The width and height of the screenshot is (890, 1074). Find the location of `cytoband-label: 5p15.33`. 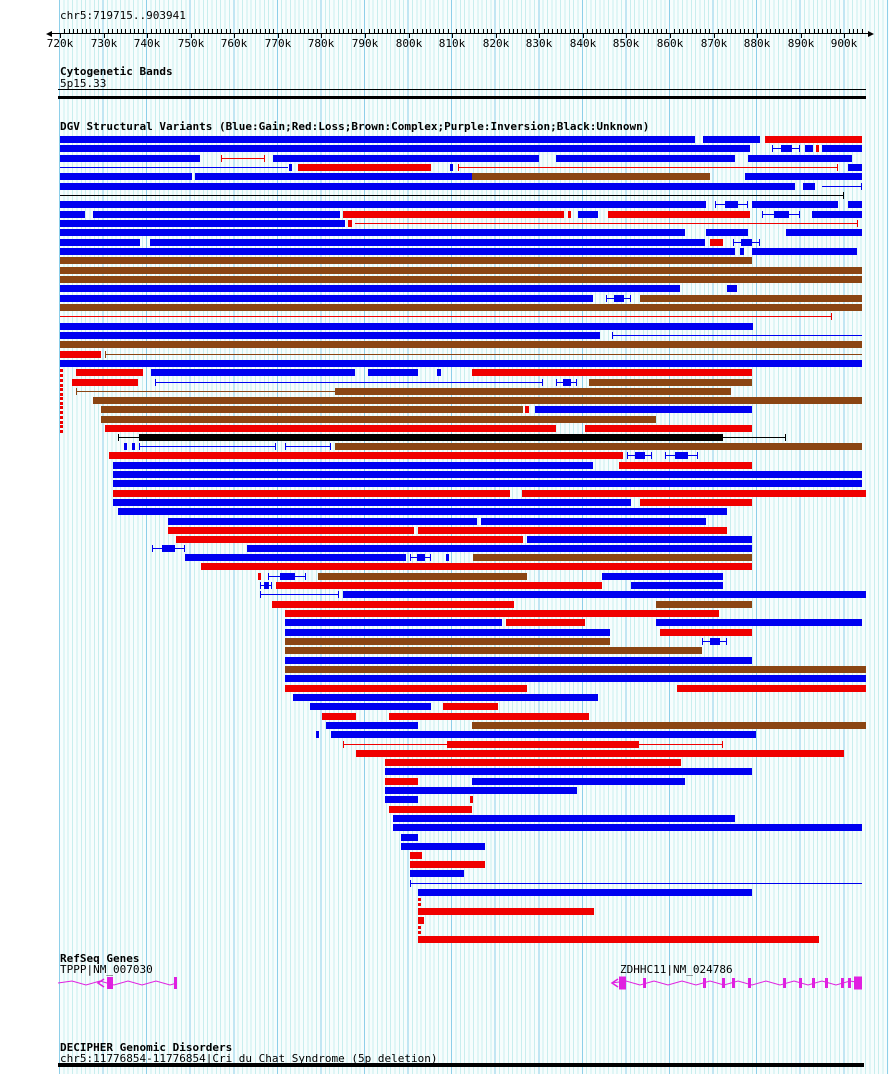

cytoband-label: 5p15.33 is located at coordinates (83, 83).